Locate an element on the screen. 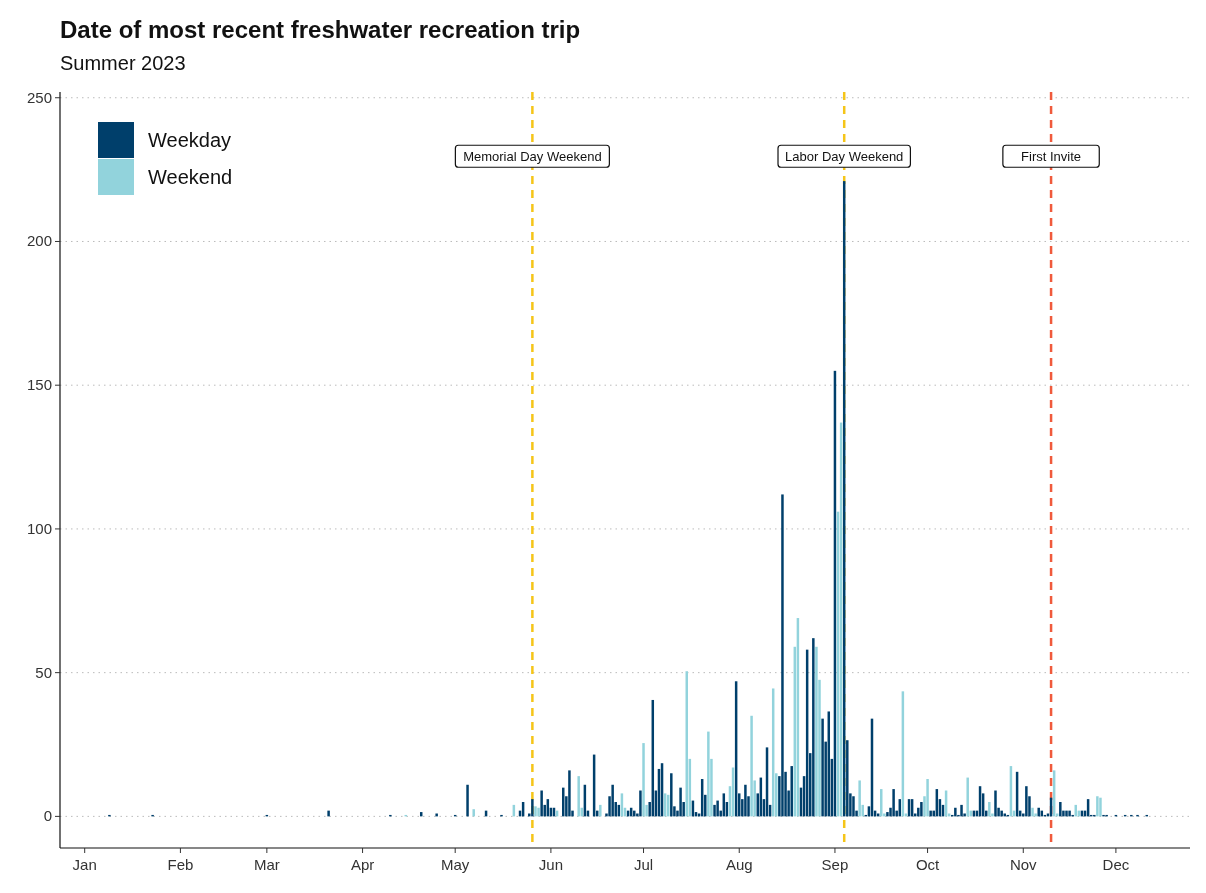 The image size is (1206, 893). x-tick-label: Dec is located at coordinates (1116, 864).